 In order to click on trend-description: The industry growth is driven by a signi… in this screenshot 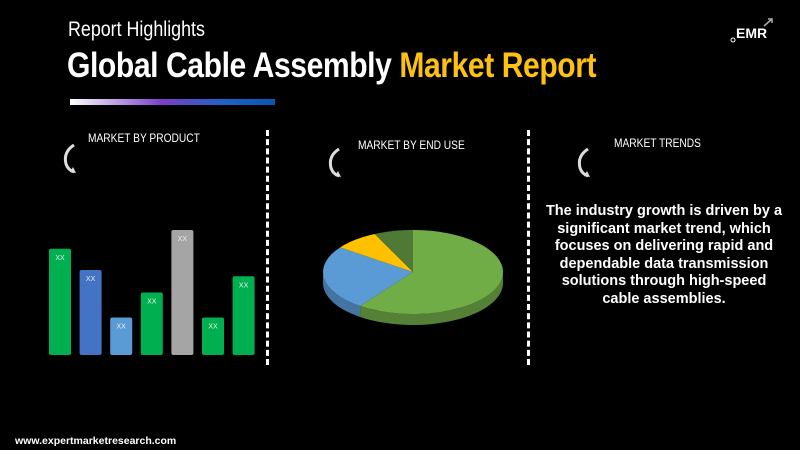, I will do `click(664, 255)`.